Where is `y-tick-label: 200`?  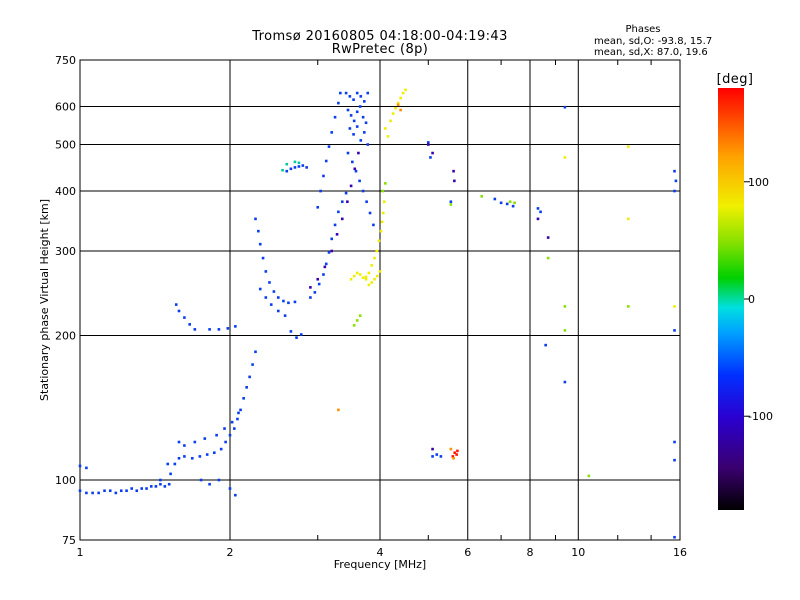 y-tick-label: 200 is located at coordinates (65, 336).